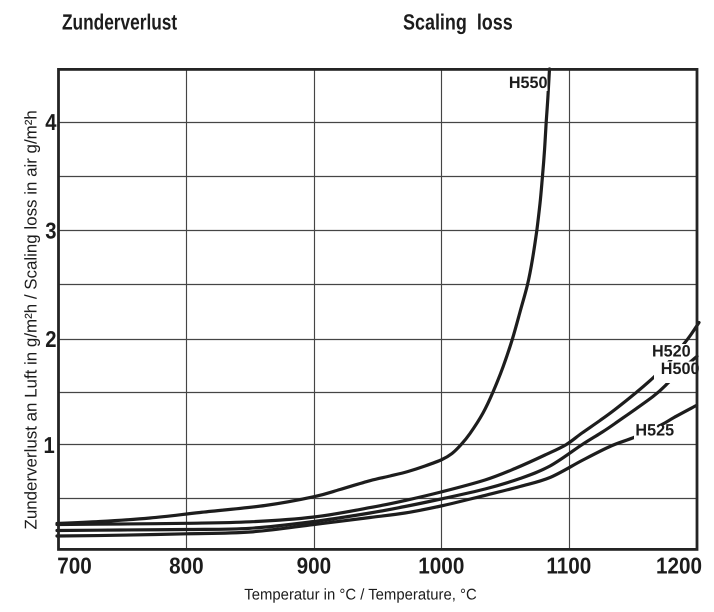  I want to click on svg-text: 1, so click(49, 445).